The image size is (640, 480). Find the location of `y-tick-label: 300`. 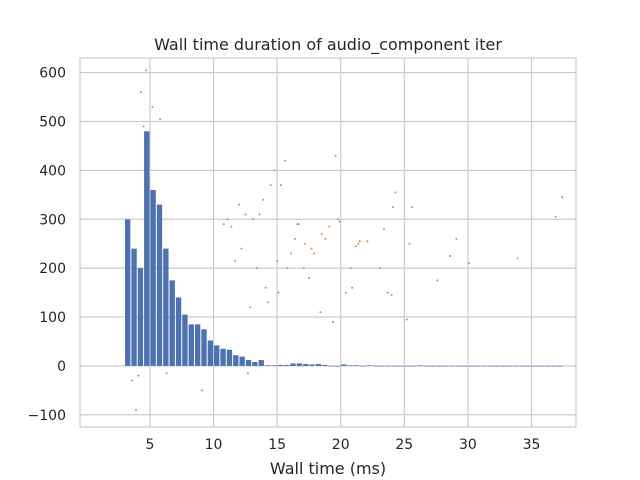

y-tick-label: 300 is located at coordinates (52, 220).